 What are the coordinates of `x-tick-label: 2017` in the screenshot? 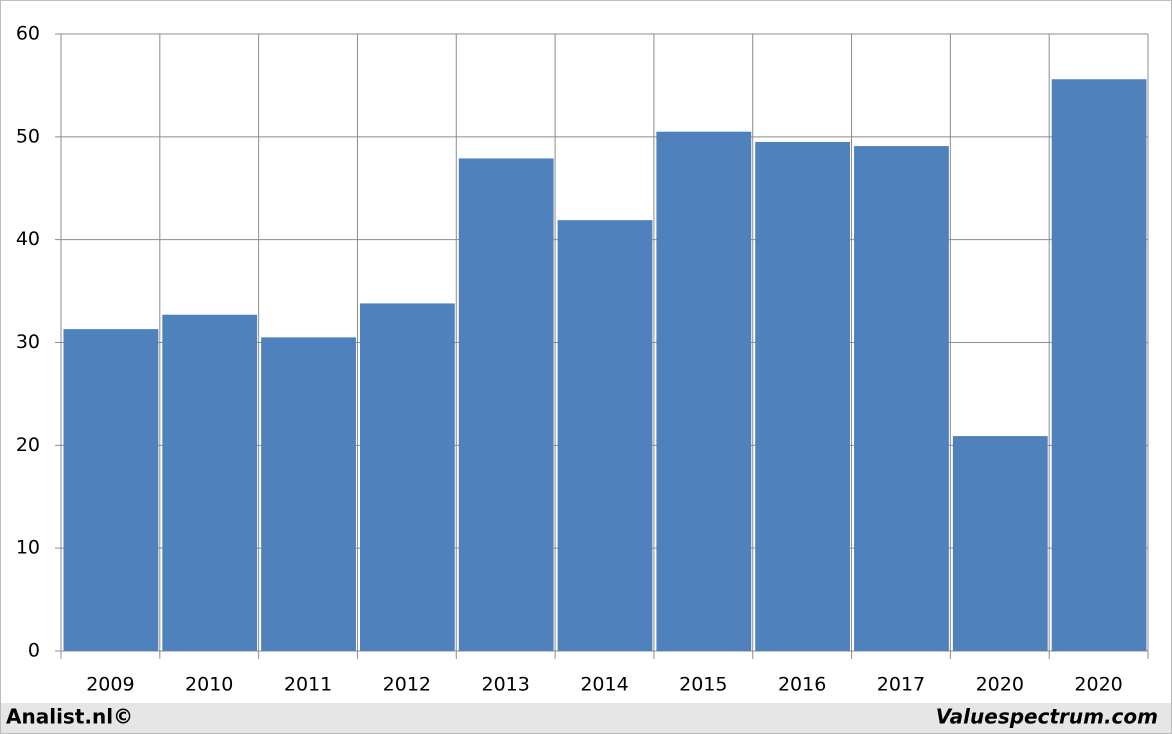 It's located at (901, 685).